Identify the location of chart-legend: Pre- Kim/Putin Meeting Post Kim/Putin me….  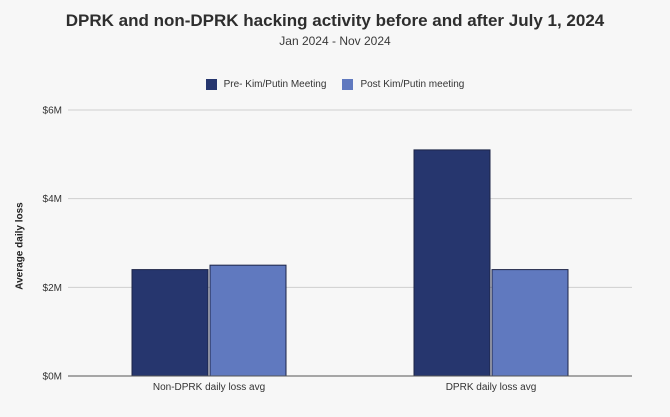
(335, 84).